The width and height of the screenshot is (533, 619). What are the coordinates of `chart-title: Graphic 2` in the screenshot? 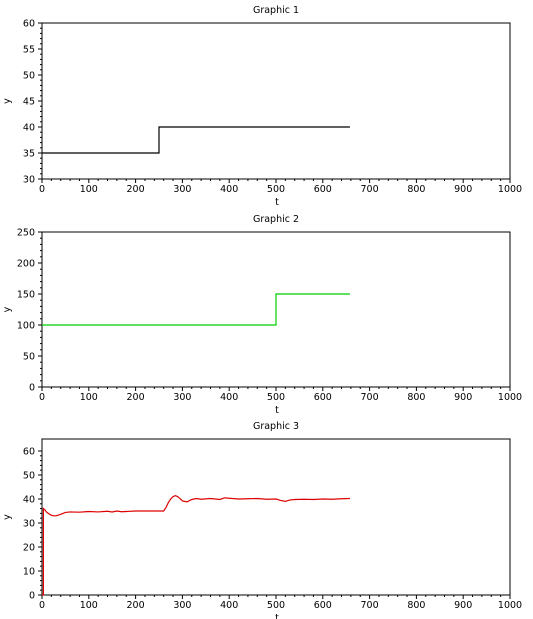 It's located at (276, 219).